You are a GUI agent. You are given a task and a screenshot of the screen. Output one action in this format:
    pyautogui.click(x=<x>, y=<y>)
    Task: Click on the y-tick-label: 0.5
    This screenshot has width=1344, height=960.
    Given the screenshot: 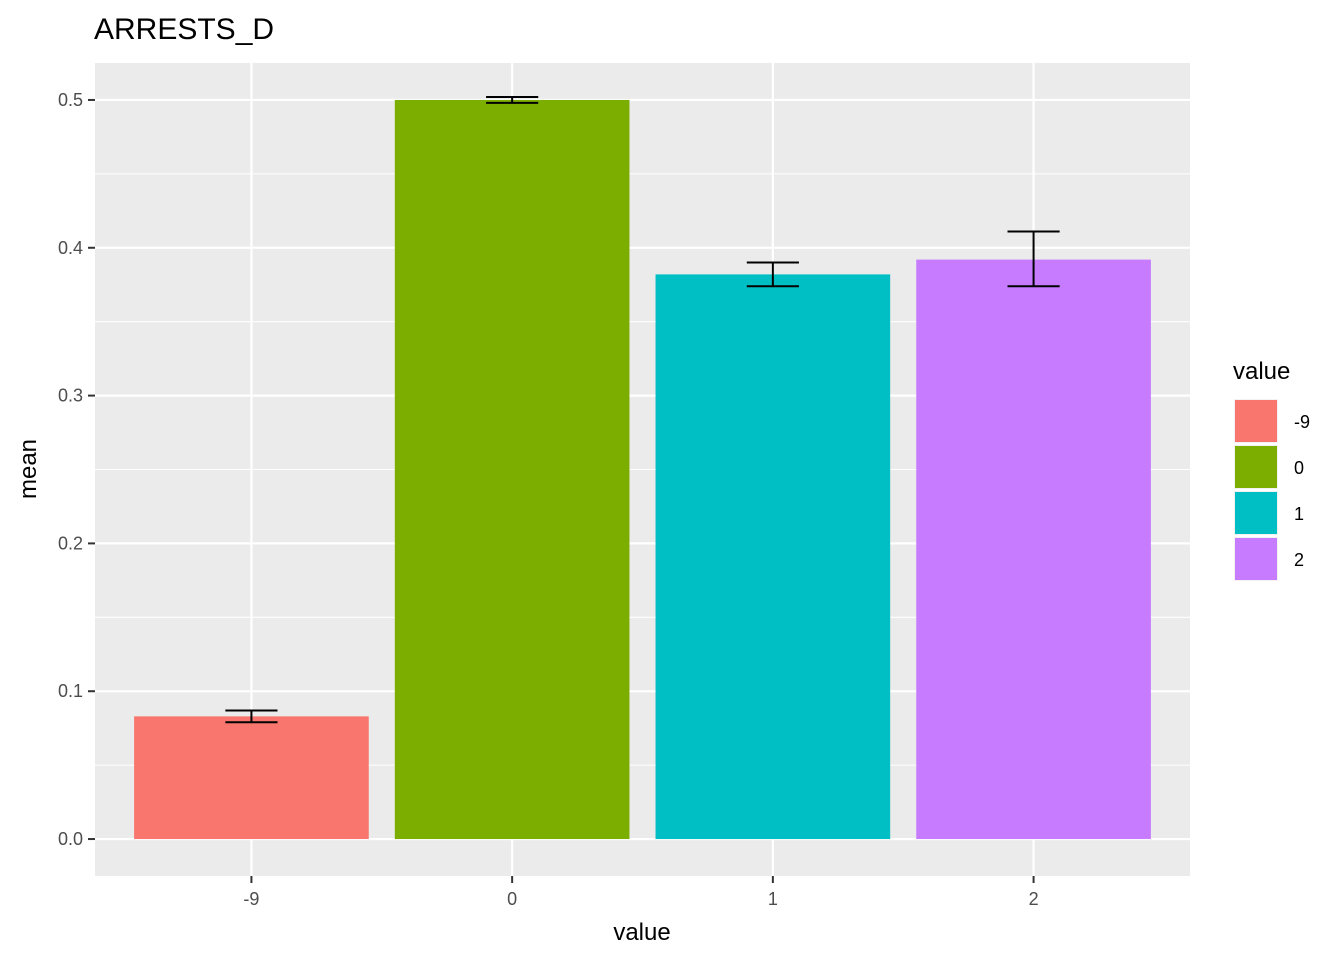 What is the action you would take?
    pyautogui.click(x=70, y=100)
    